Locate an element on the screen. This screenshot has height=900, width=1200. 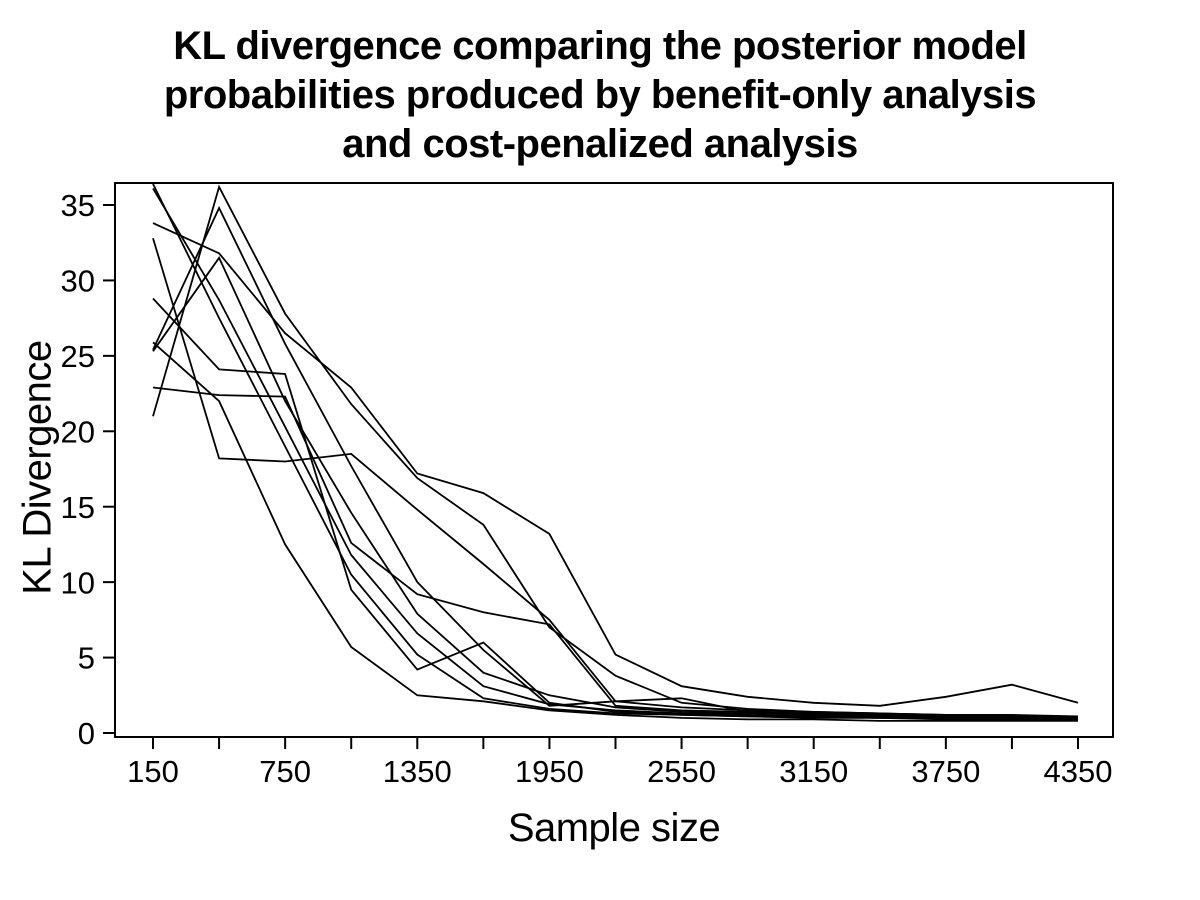
x-tick-label: 750 is located at coordinates (285, 771).